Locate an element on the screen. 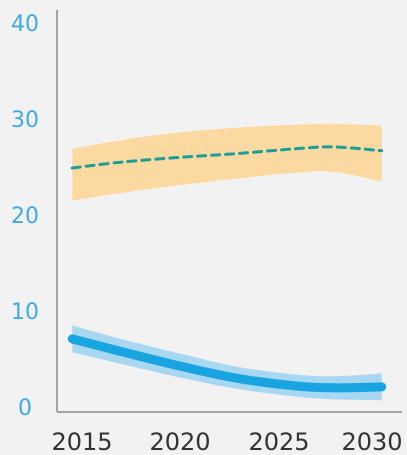 This screenshot has height=455, width=407. x-tick-label: 2025 is located at coordinates (278, 441).